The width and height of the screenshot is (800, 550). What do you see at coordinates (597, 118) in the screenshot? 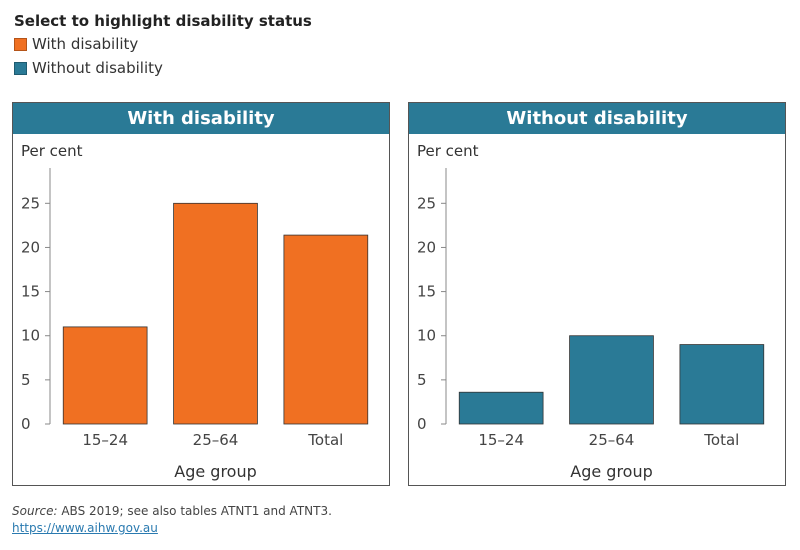
I see `panel-title-without-disability: Without disability` at bounding box center [597, 118].